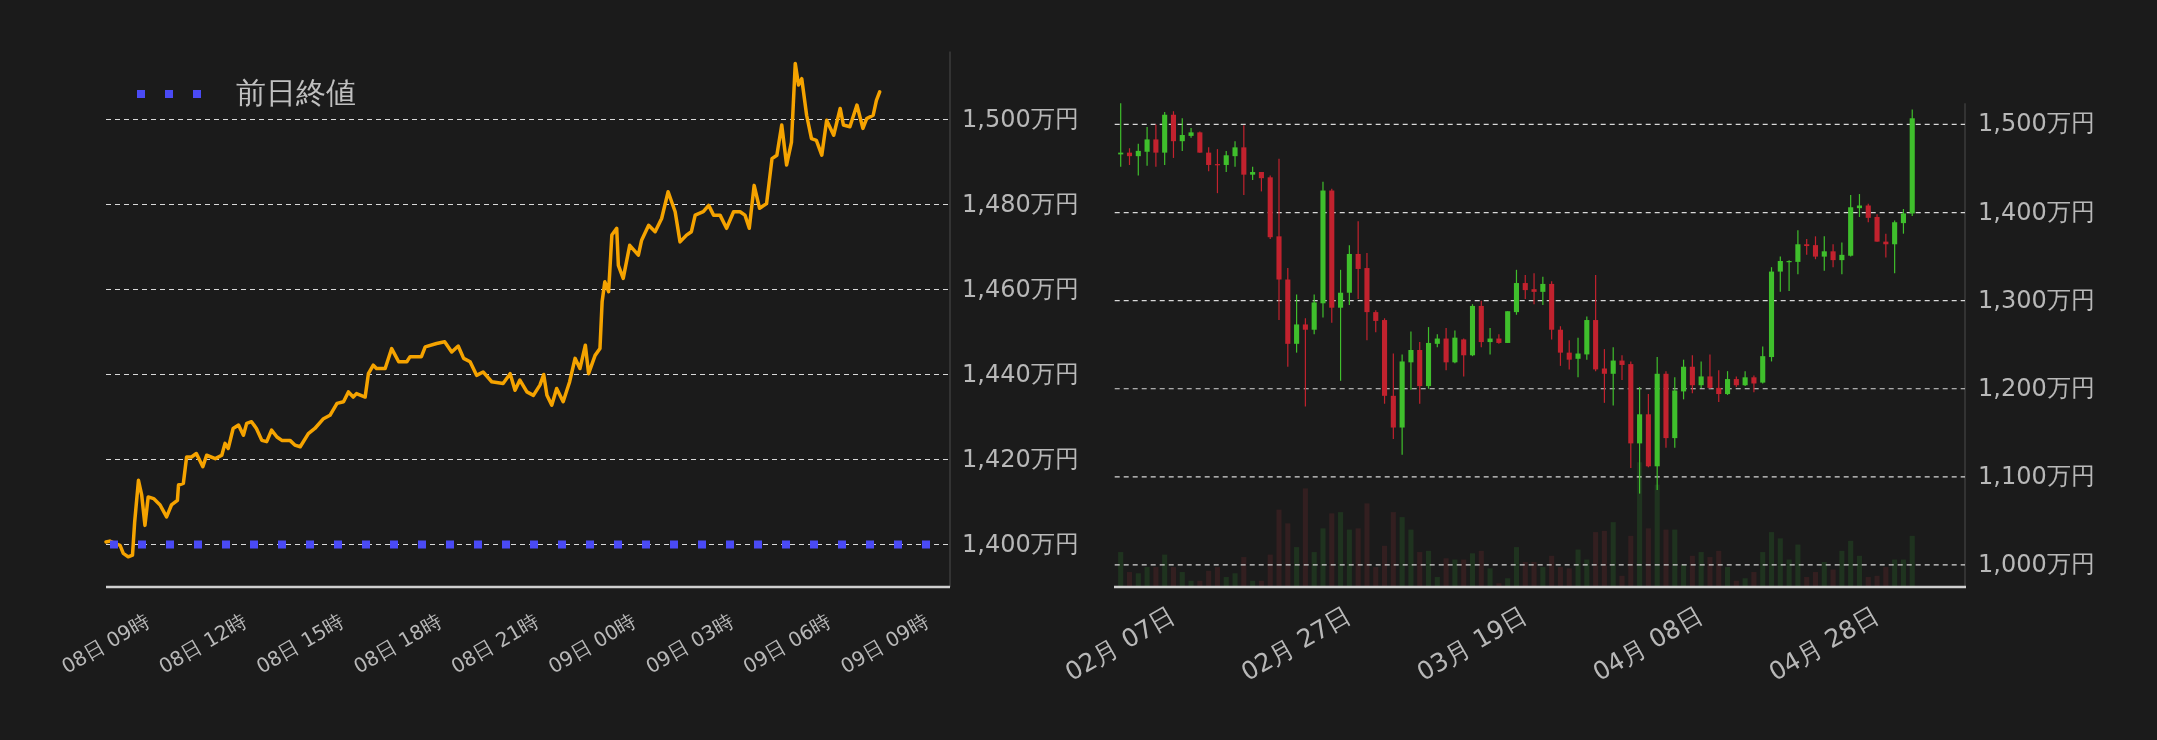 Image resolution: width=2157 pixels, height=740 pixels. What do you see at coordinates (296, 92) in the screenshot?
I see `legend-label: 前日終値` at bounding box center [296, 92].